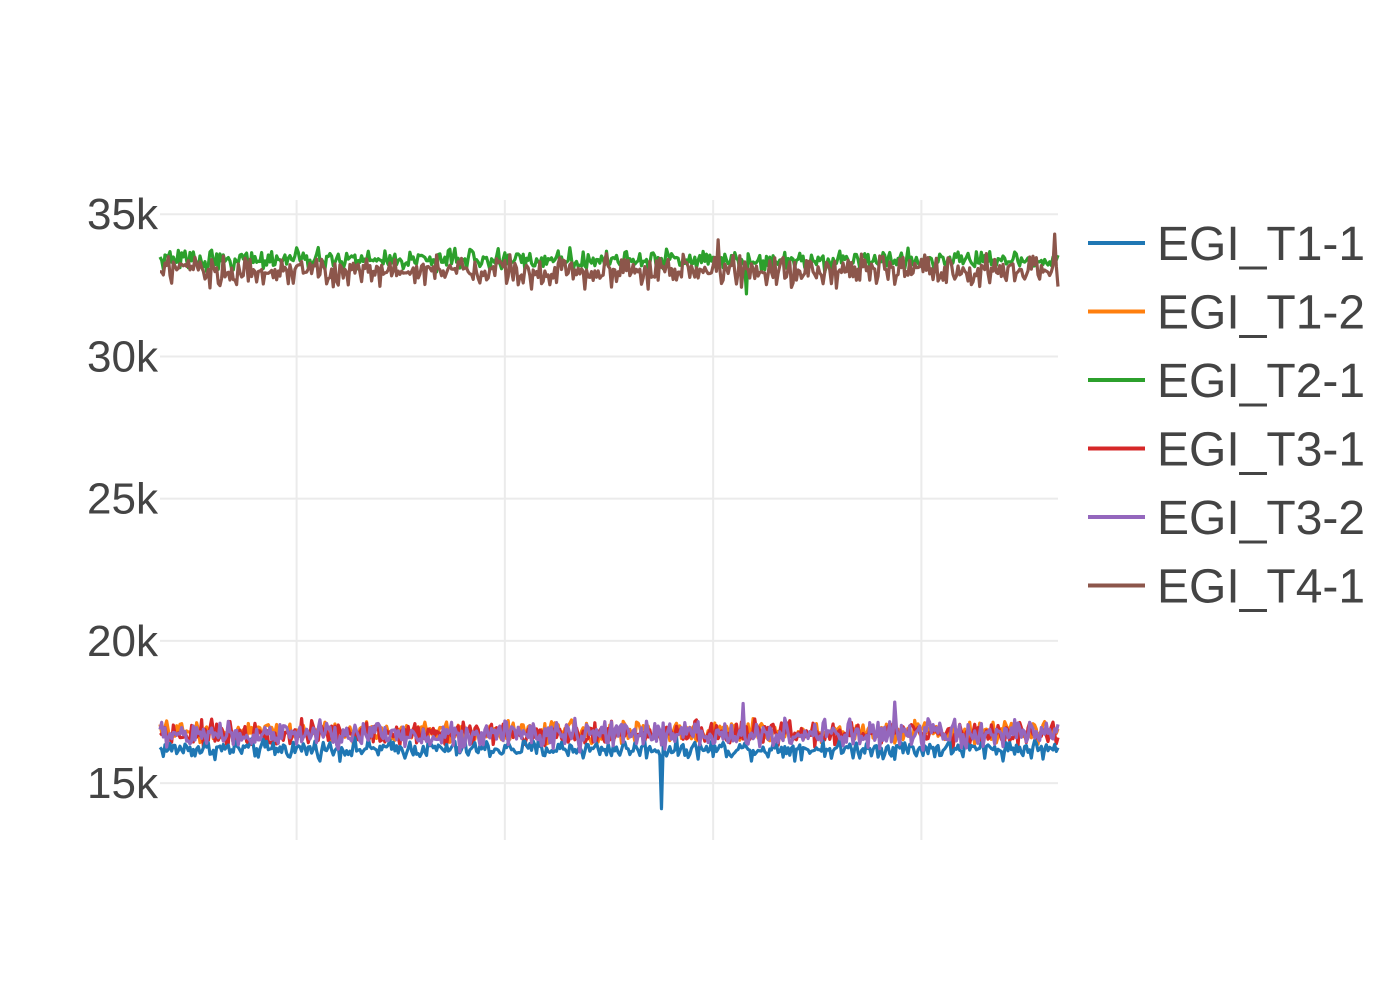 The height and width of the screenshot is (1000, 1400). Describe the element at coordinates (1261, 450) in the screenshot. I see `legend-label: EGI_T3-1` at that location.